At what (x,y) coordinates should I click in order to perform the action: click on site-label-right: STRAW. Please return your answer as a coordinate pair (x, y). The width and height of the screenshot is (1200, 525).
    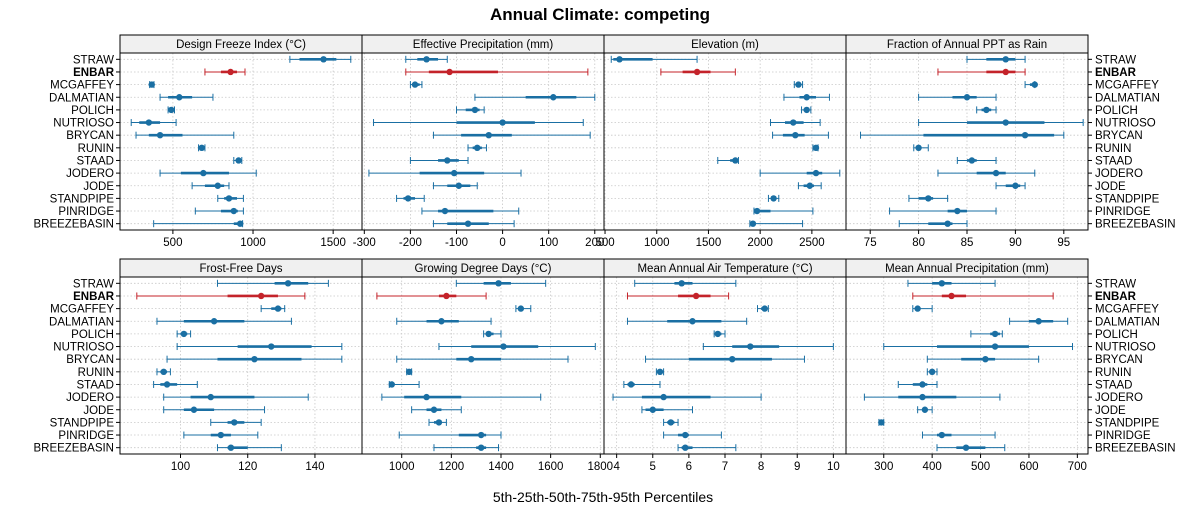
    Looking at the image, I should click on (1115, 60).